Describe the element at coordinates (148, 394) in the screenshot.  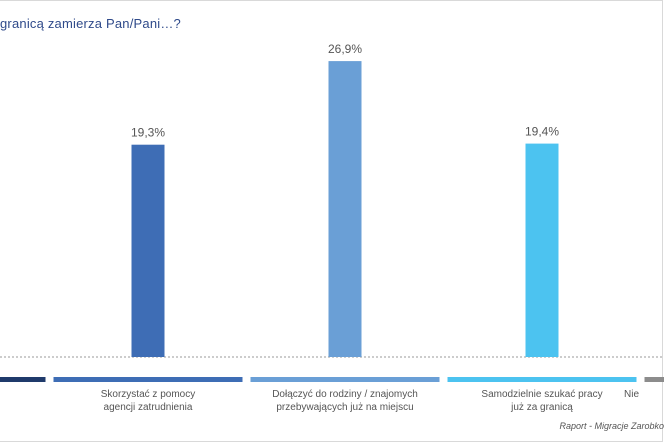
I see `category-label-line: Skorzystać z pomocy` at that location.